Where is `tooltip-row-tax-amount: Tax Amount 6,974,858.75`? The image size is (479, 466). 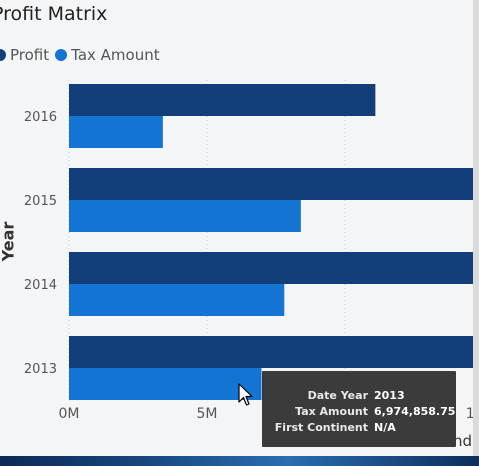
tooltip-row-tax-amount: Tax Amount 6,974,858.75 is located at coordinates (359, 413).